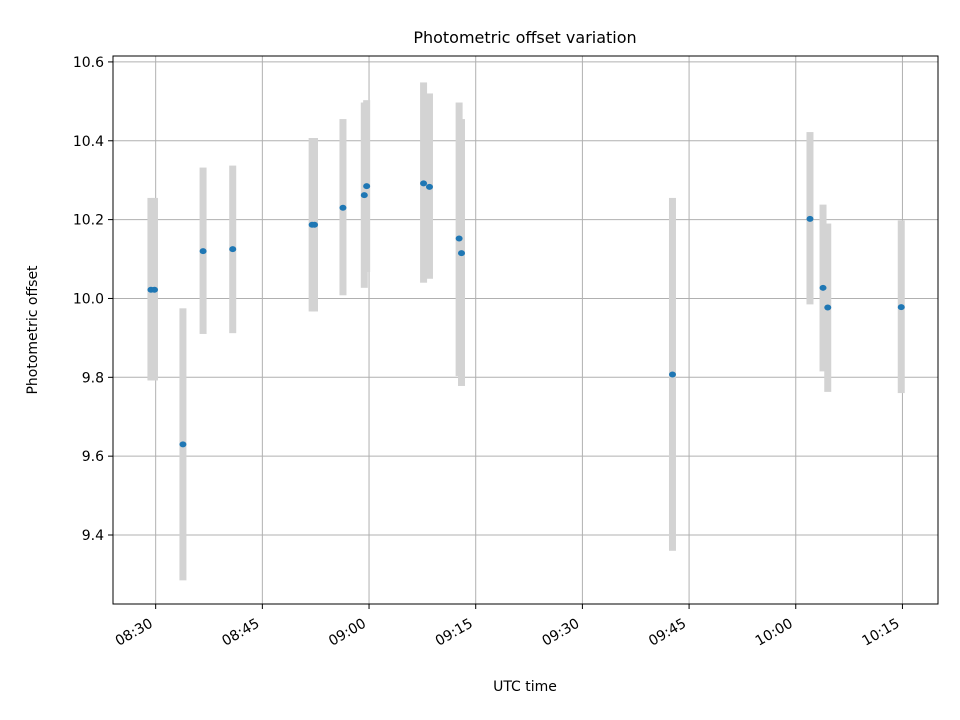 The image size is (960, 720). Describe the element at coordinates (880, 633) in the screenshot. I see `x-tick-label: 10:15` at that location.